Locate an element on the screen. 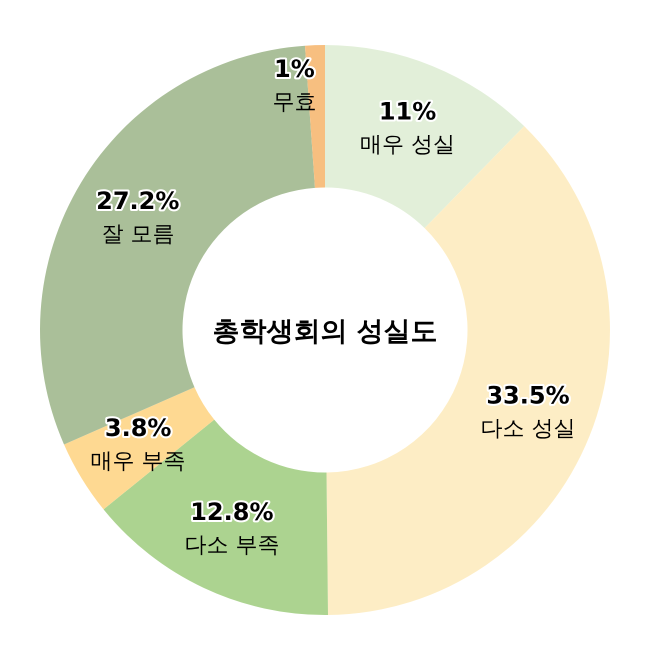 This screenshot has width=650, height=648. slice-label: 매우 부족 is located at coordinates (138, 461).